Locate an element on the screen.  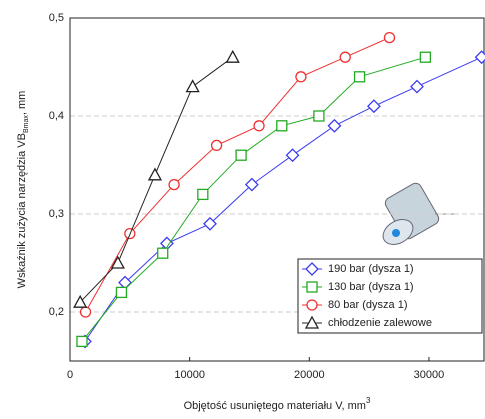
legend-label: 130 bar (dysza 1) is located at coordinates (371, 287).